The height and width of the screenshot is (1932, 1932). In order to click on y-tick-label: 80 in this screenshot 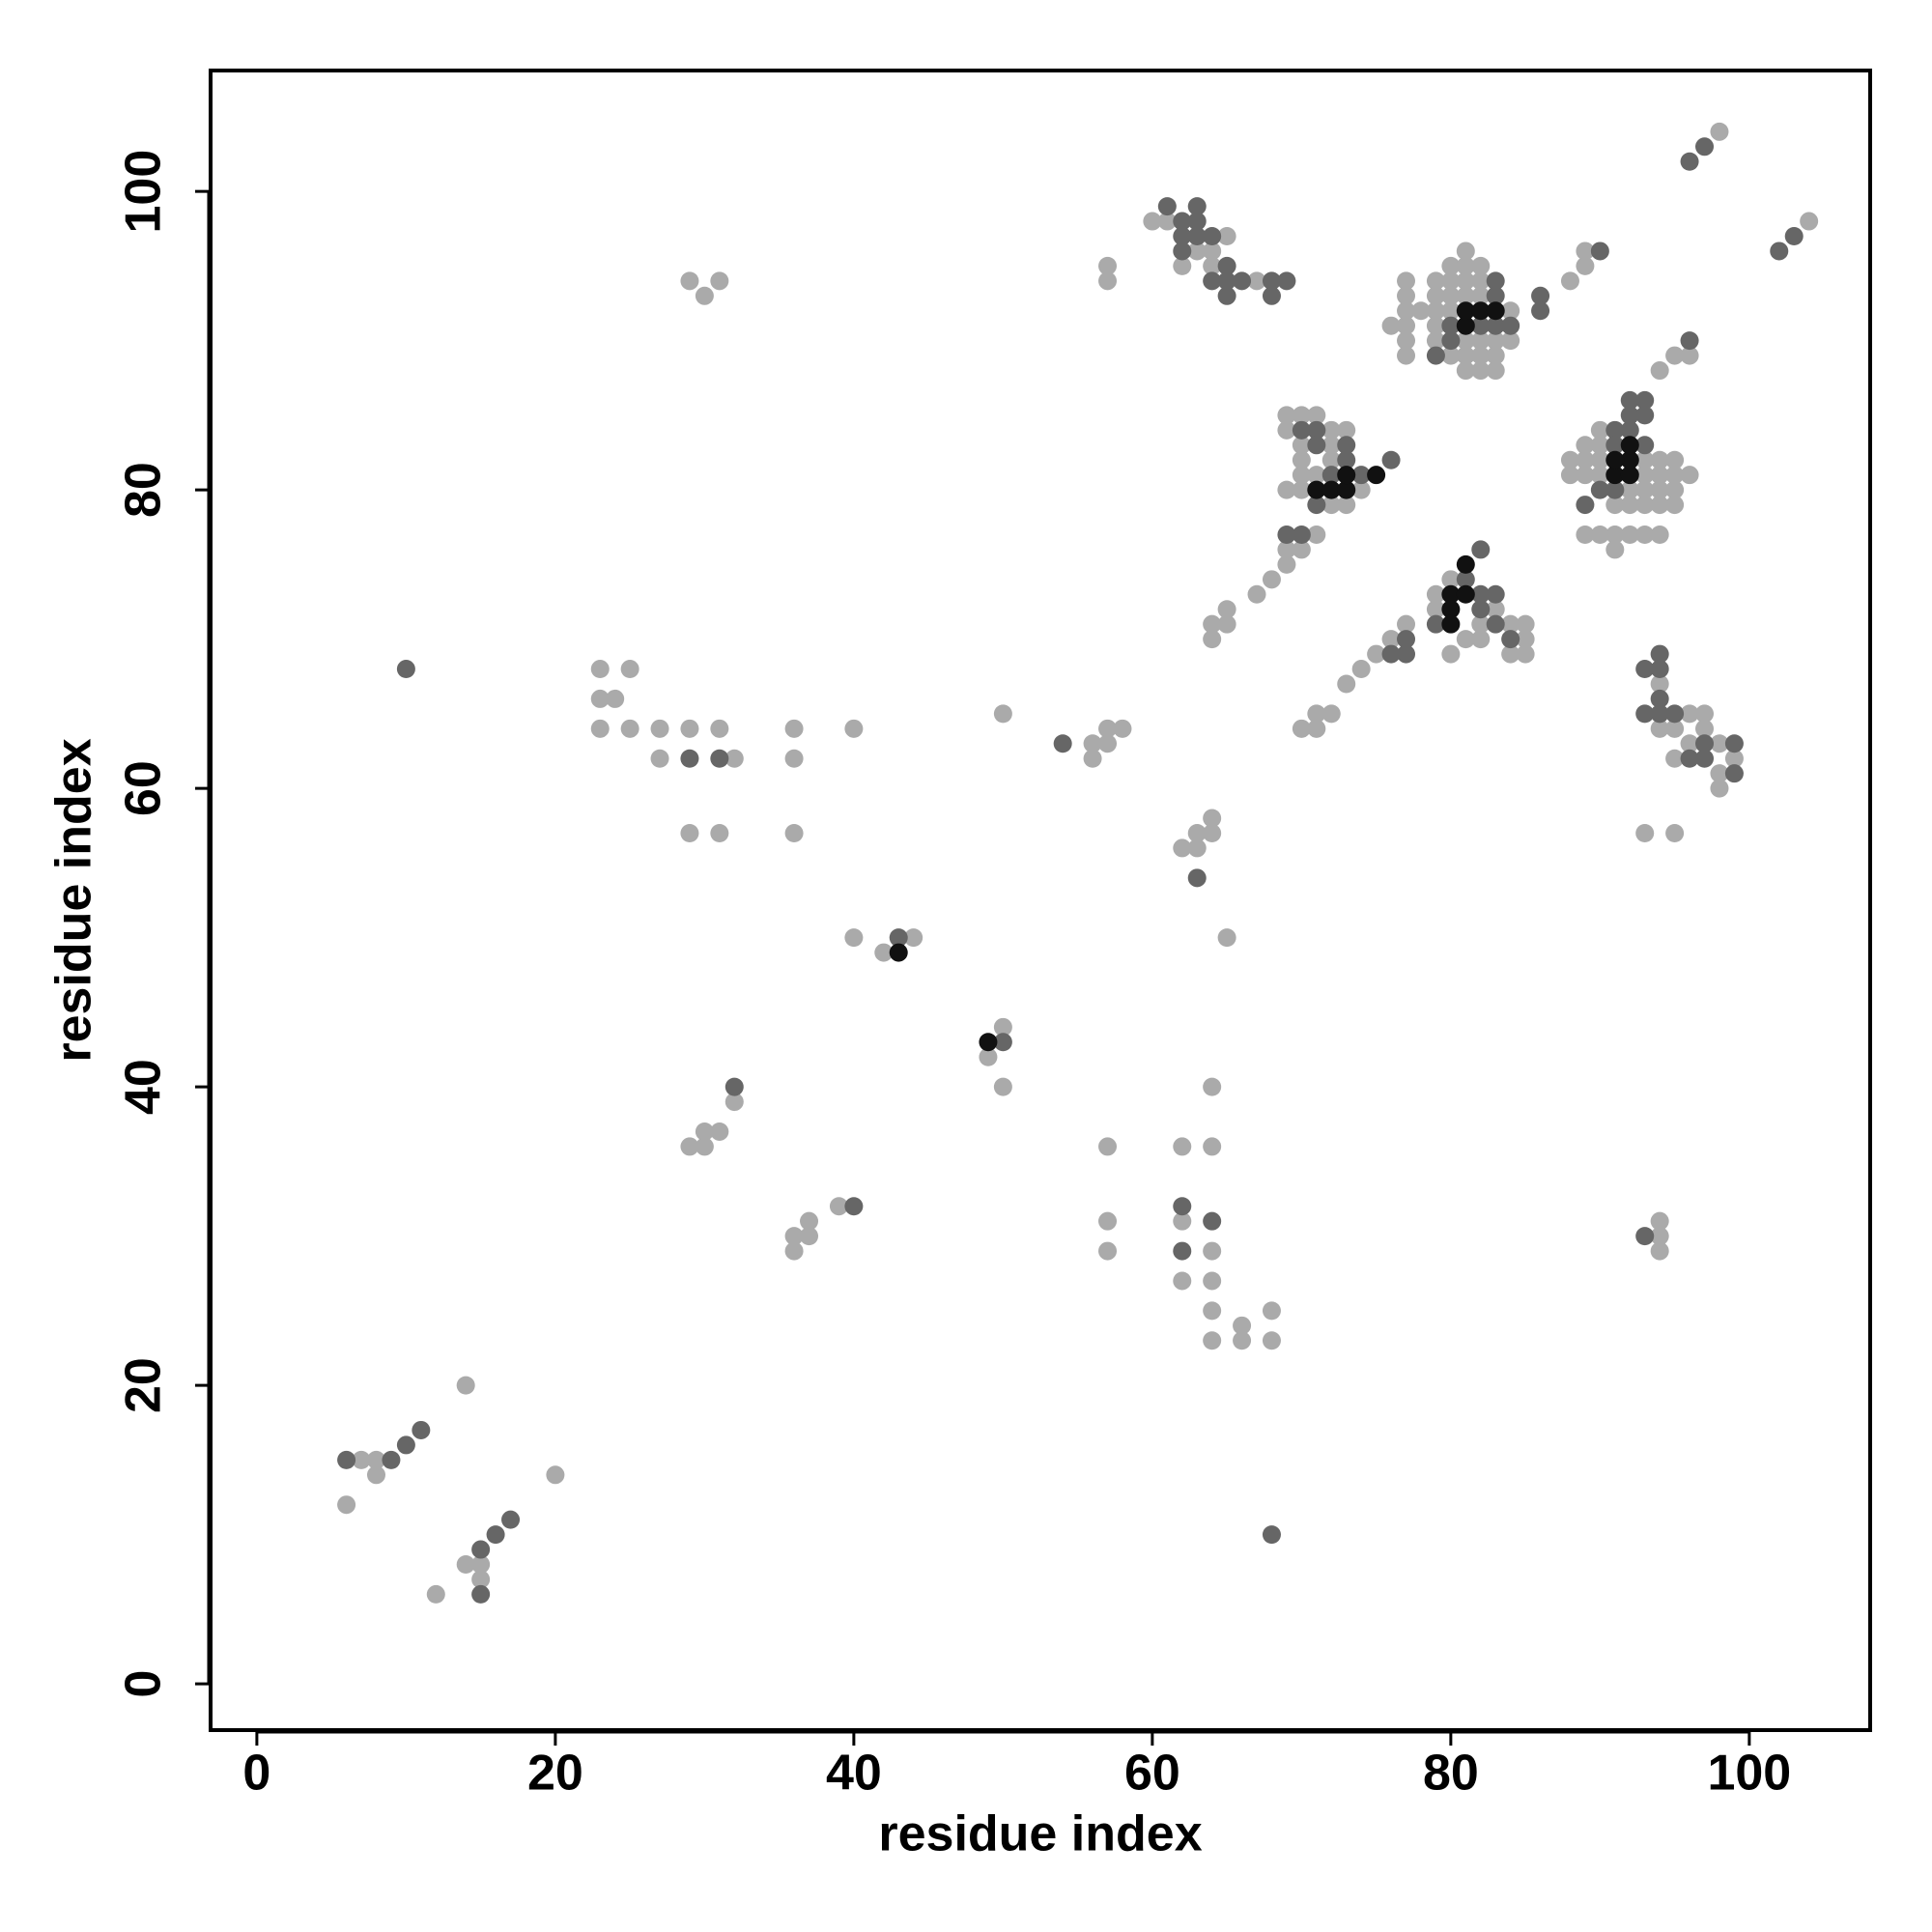, I will do `click(144, 490)`.